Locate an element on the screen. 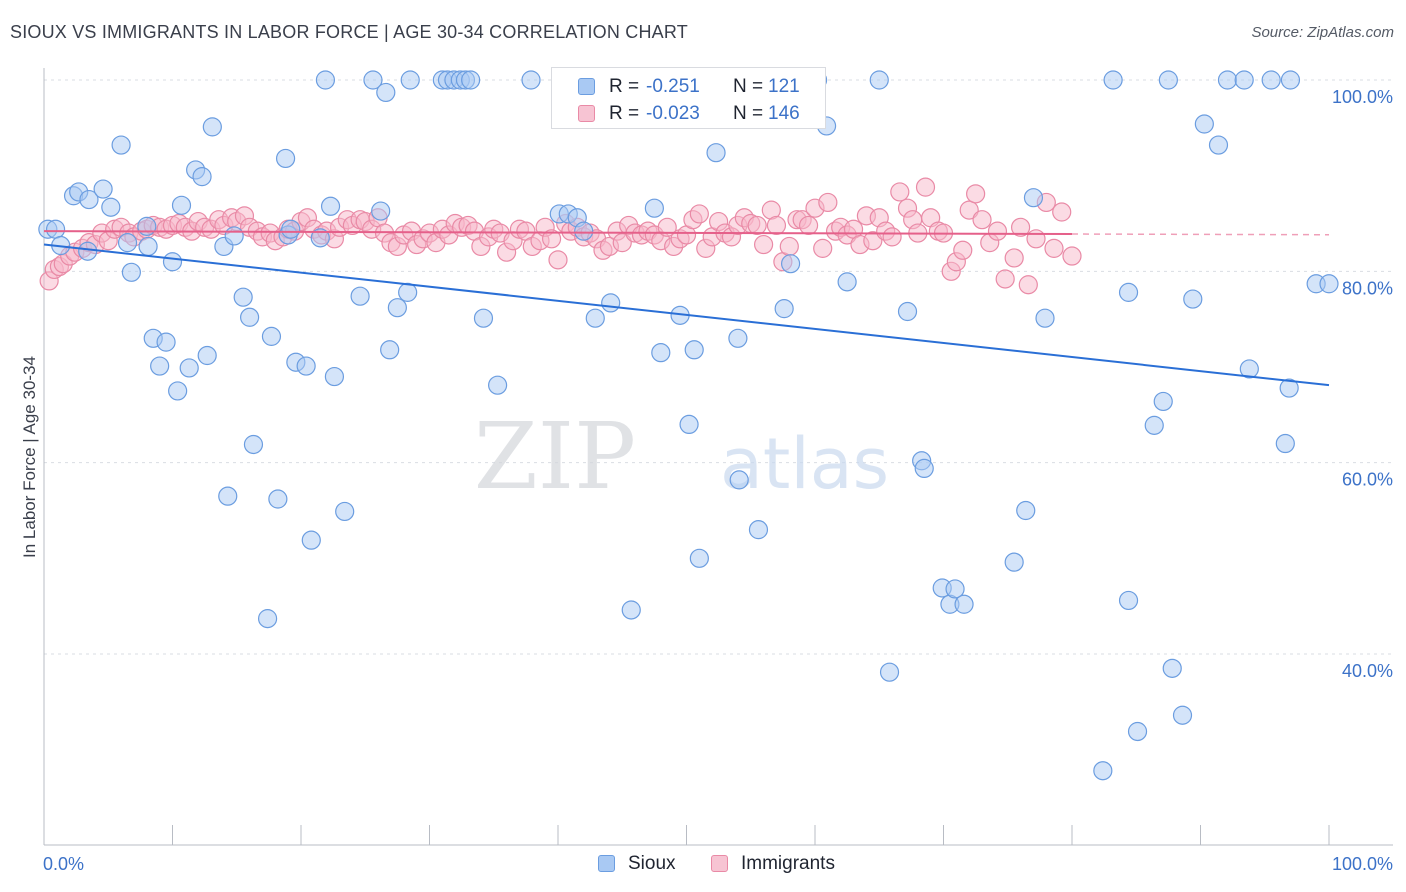 Image resolution: width=1406 pixels, height=892 pixels. series-legend-sioux: Sioux is located at coordinates (643, 864).